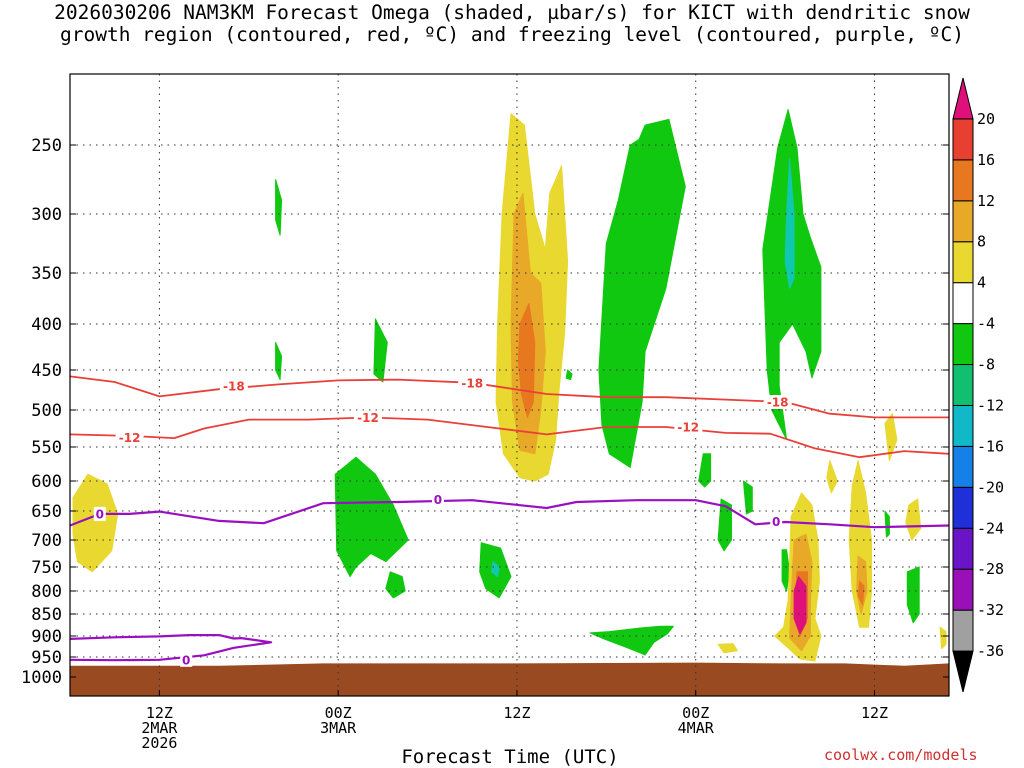  Describe the element at coordinates (990, 651) in the screenshot. I see `colorbar-label-0: -36` at that location.